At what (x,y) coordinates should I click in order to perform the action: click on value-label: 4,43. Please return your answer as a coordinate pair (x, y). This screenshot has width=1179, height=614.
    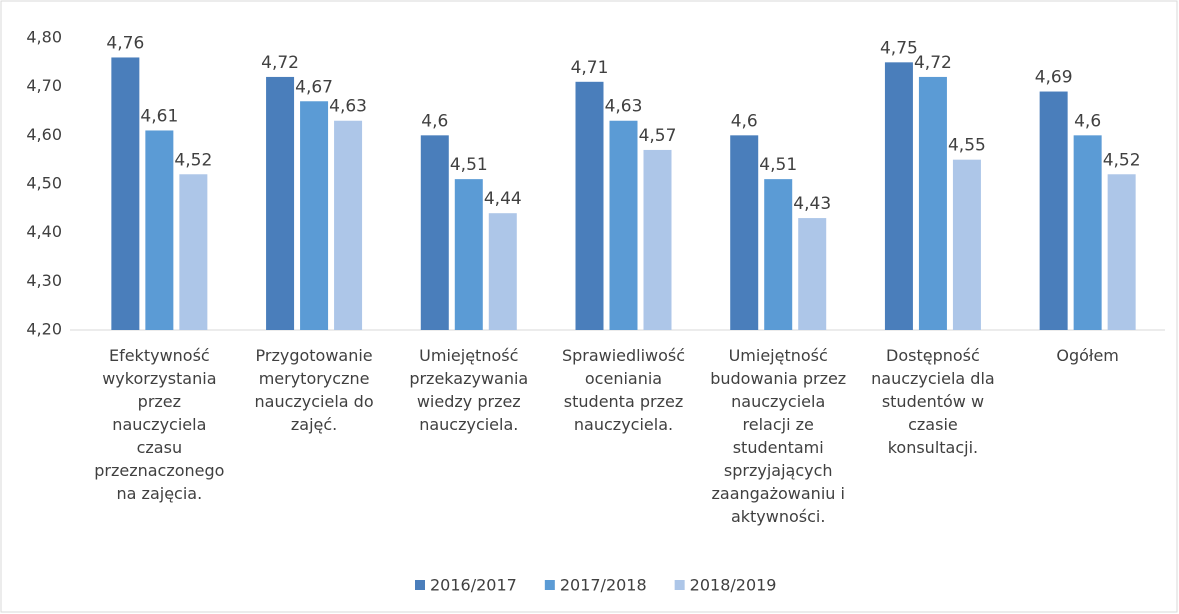
    Looking at the image, I should click on (812, 204).